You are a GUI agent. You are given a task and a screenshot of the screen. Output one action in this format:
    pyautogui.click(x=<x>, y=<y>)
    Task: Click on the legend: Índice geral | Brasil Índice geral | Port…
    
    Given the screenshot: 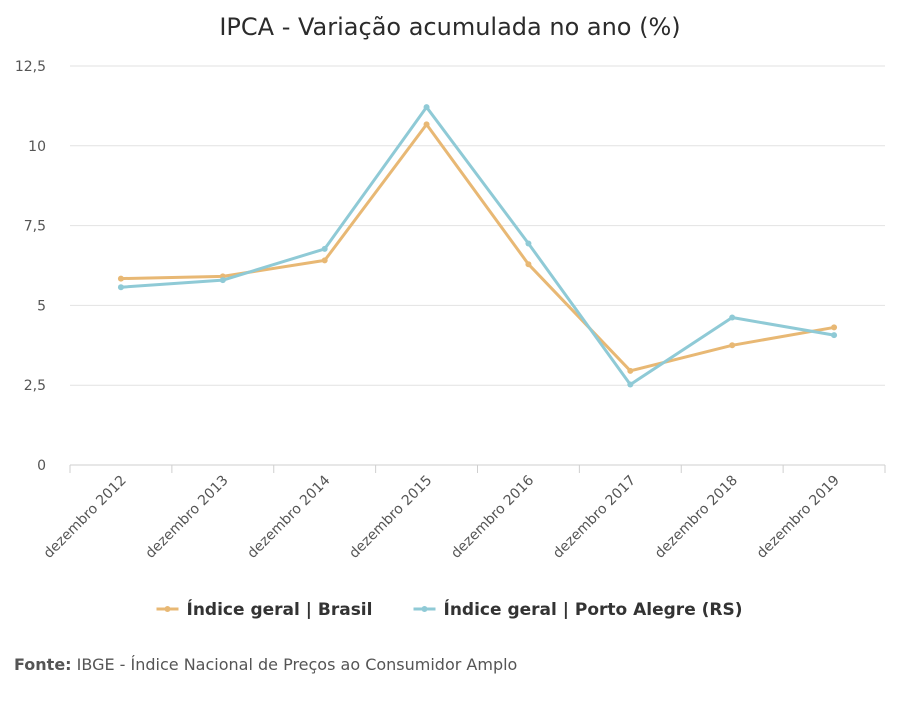 What is the action you would take?
    pyautogui.click(x=449, y=609)
    